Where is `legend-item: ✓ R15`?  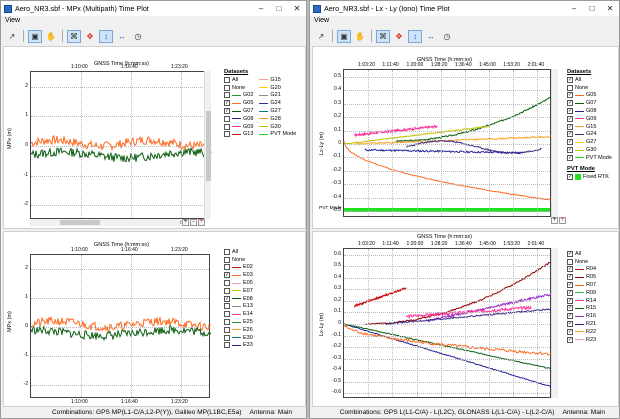 legend-item: ✓ R15 is located at coordinates (581, 309).